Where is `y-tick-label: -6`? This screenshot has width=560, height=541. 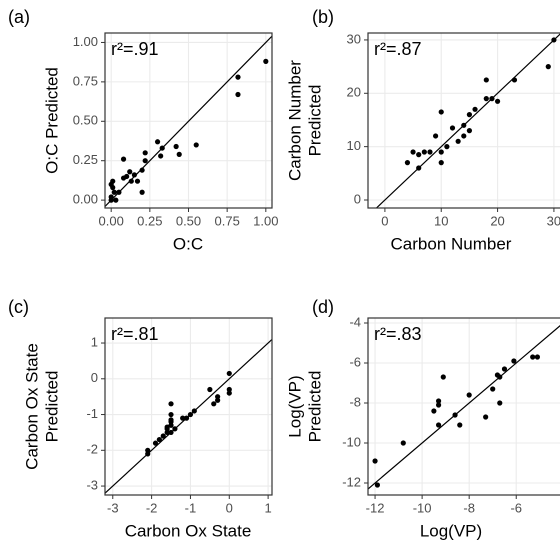
y-tick-label: -6 is located at coordinates (355, 361).